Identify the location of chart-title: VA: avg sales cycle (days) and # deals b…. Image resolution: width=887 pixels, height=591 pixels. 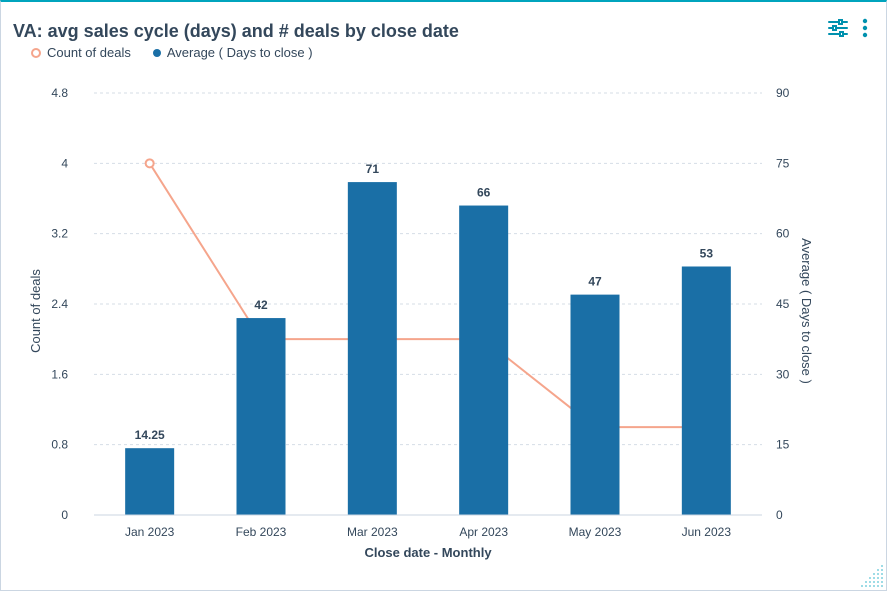
(236, 31).